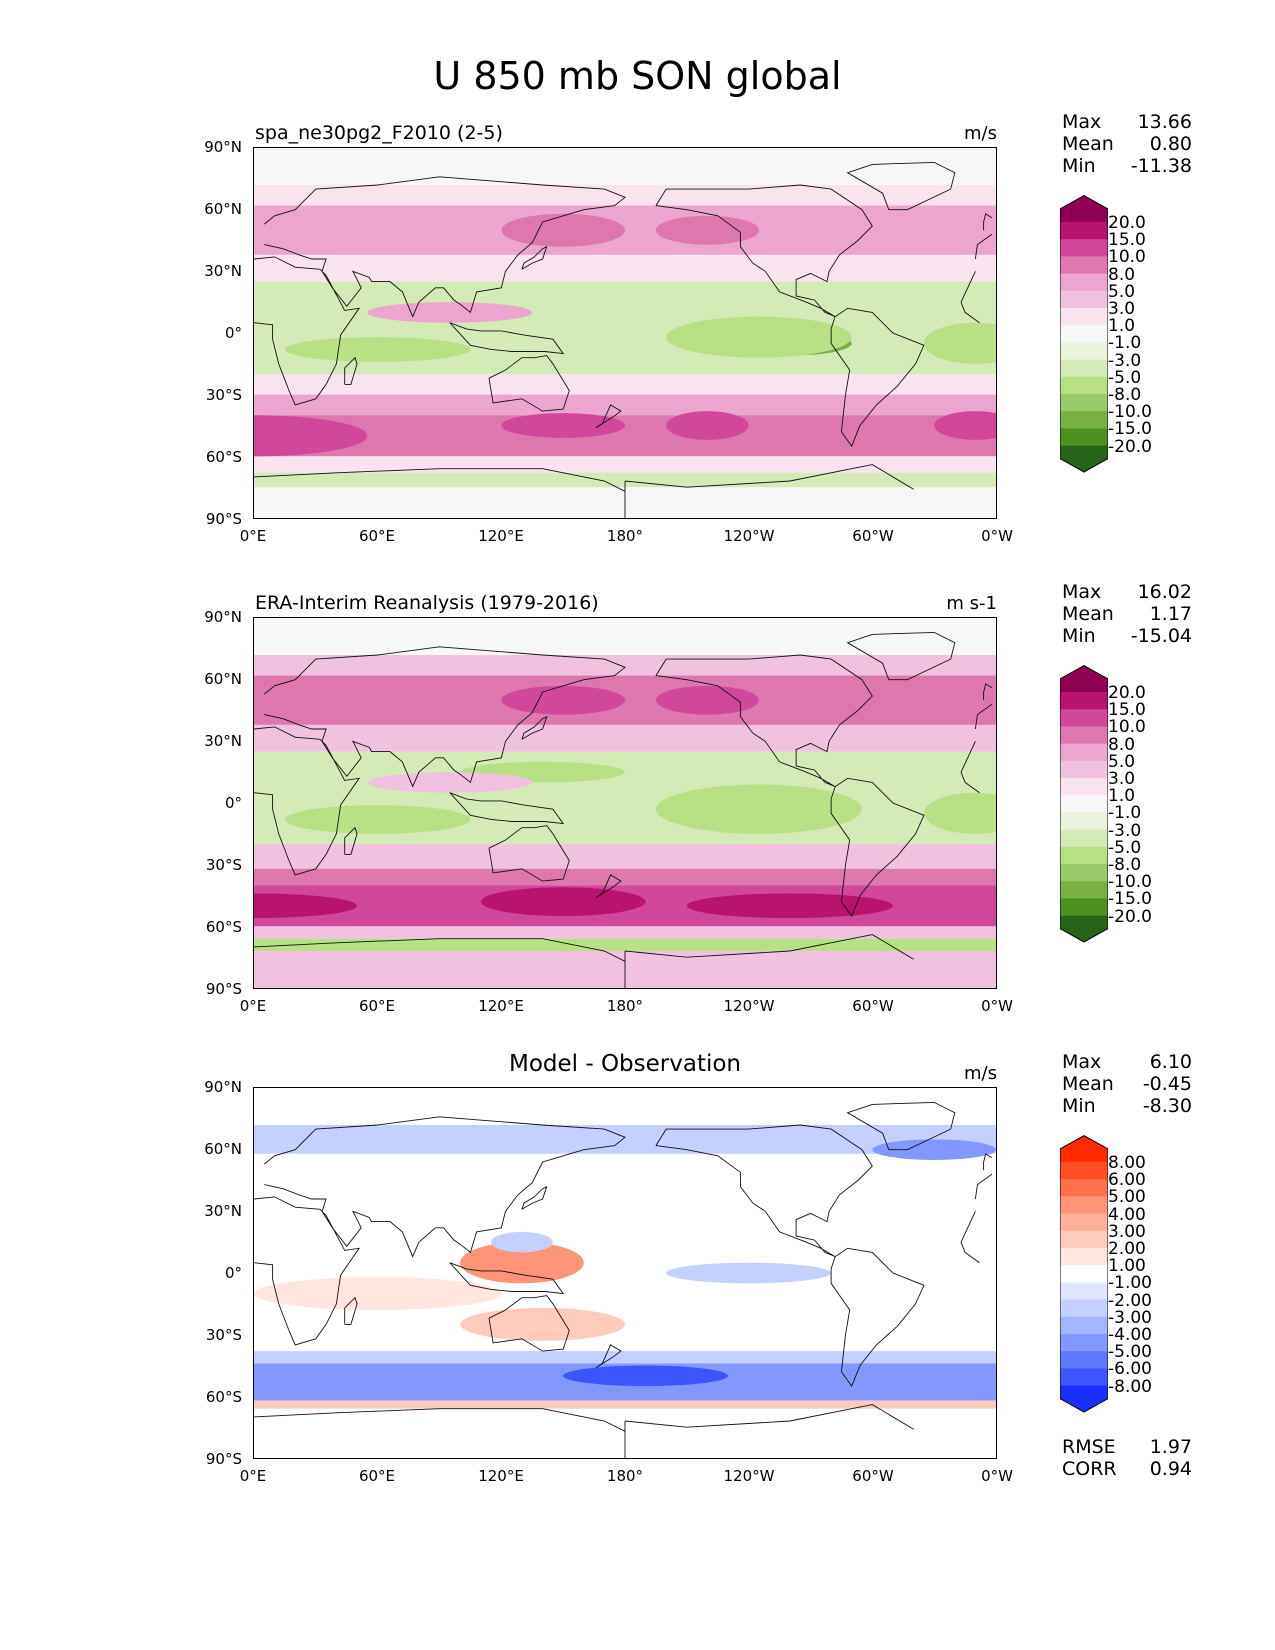 The width and height of the screenshot is (1275, 1650). What do you see at coordinates (971, 603) in the screenshot?
I see `units-label: m s-1` at bounding box center [971, 603].